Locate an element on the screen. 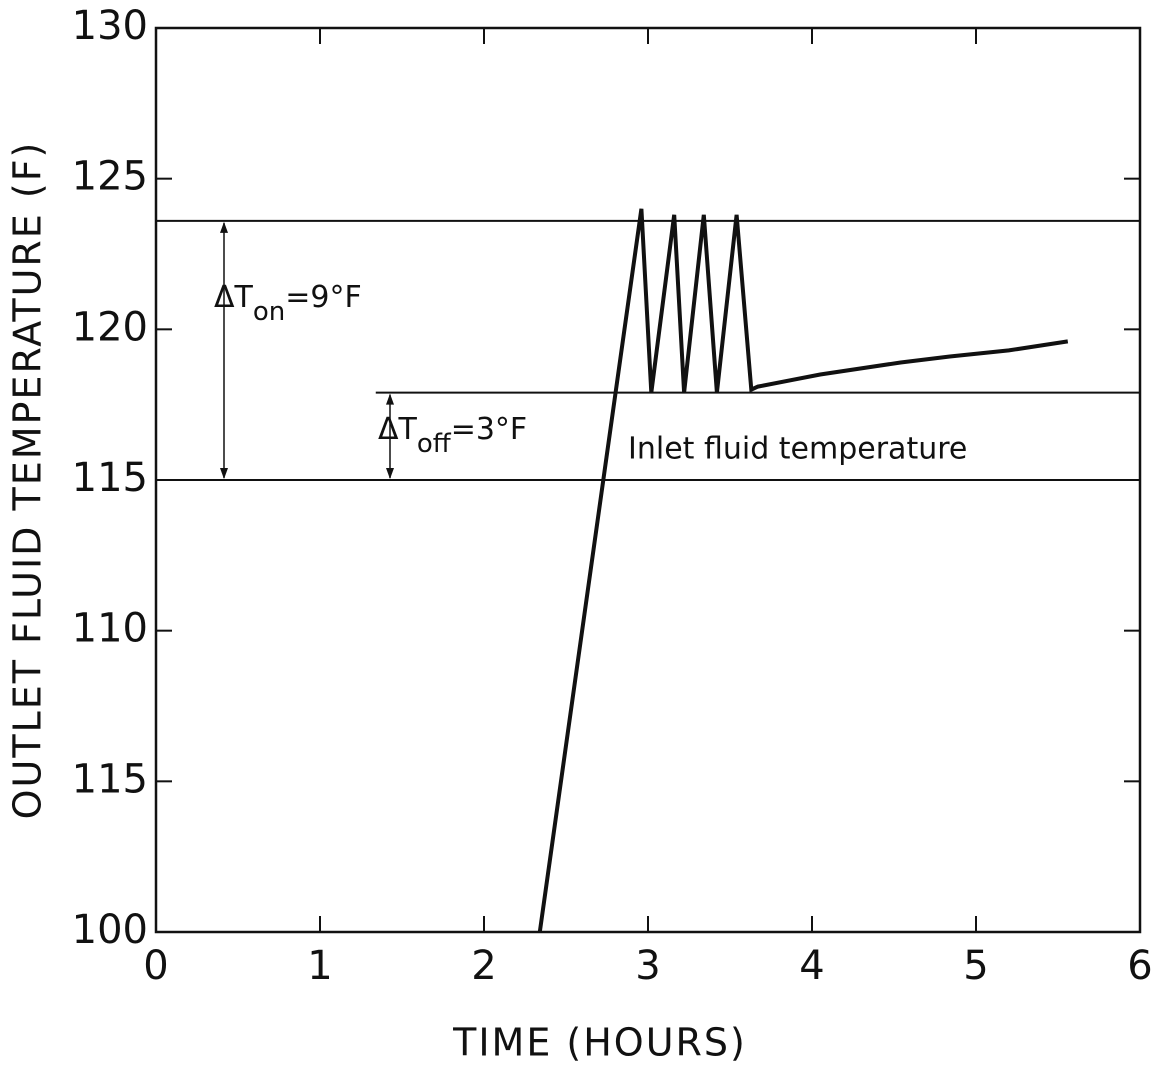 This screenshot has width=1163, height=1069. x-tick-label: 2 is located at coordinates (483, 966).